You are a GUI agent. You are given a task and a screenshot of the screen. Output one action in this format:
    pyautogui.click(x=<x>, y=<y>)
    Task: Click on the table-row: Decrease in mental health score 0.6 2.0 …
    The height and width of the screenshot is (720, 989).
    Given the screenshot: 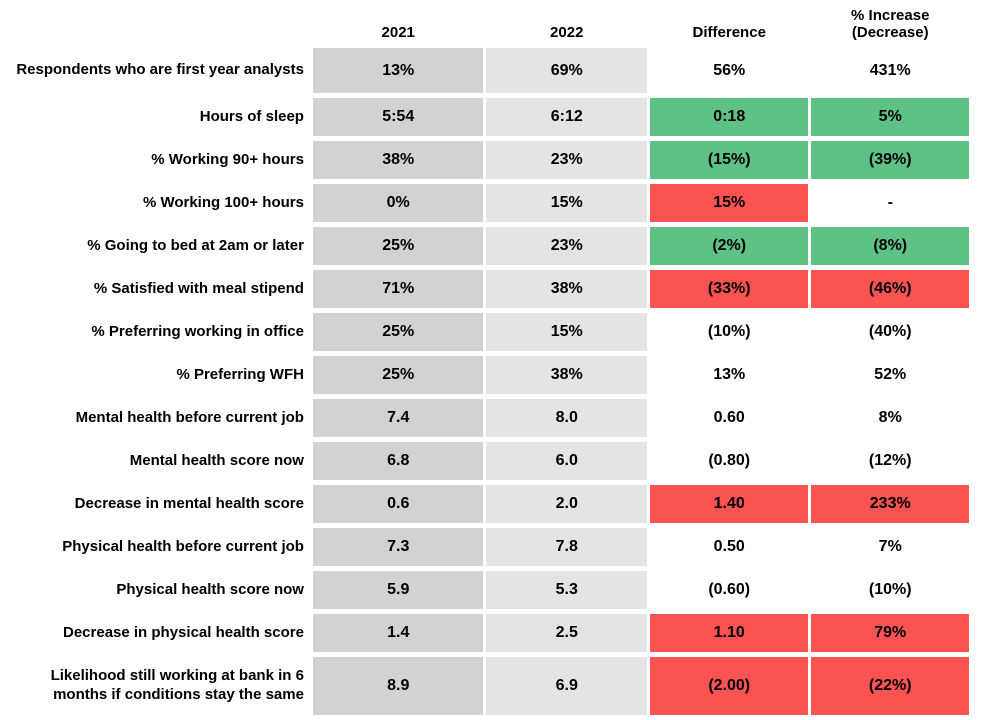 What is the action you would take?
    pyautogui.click(x=486, y=504)
    